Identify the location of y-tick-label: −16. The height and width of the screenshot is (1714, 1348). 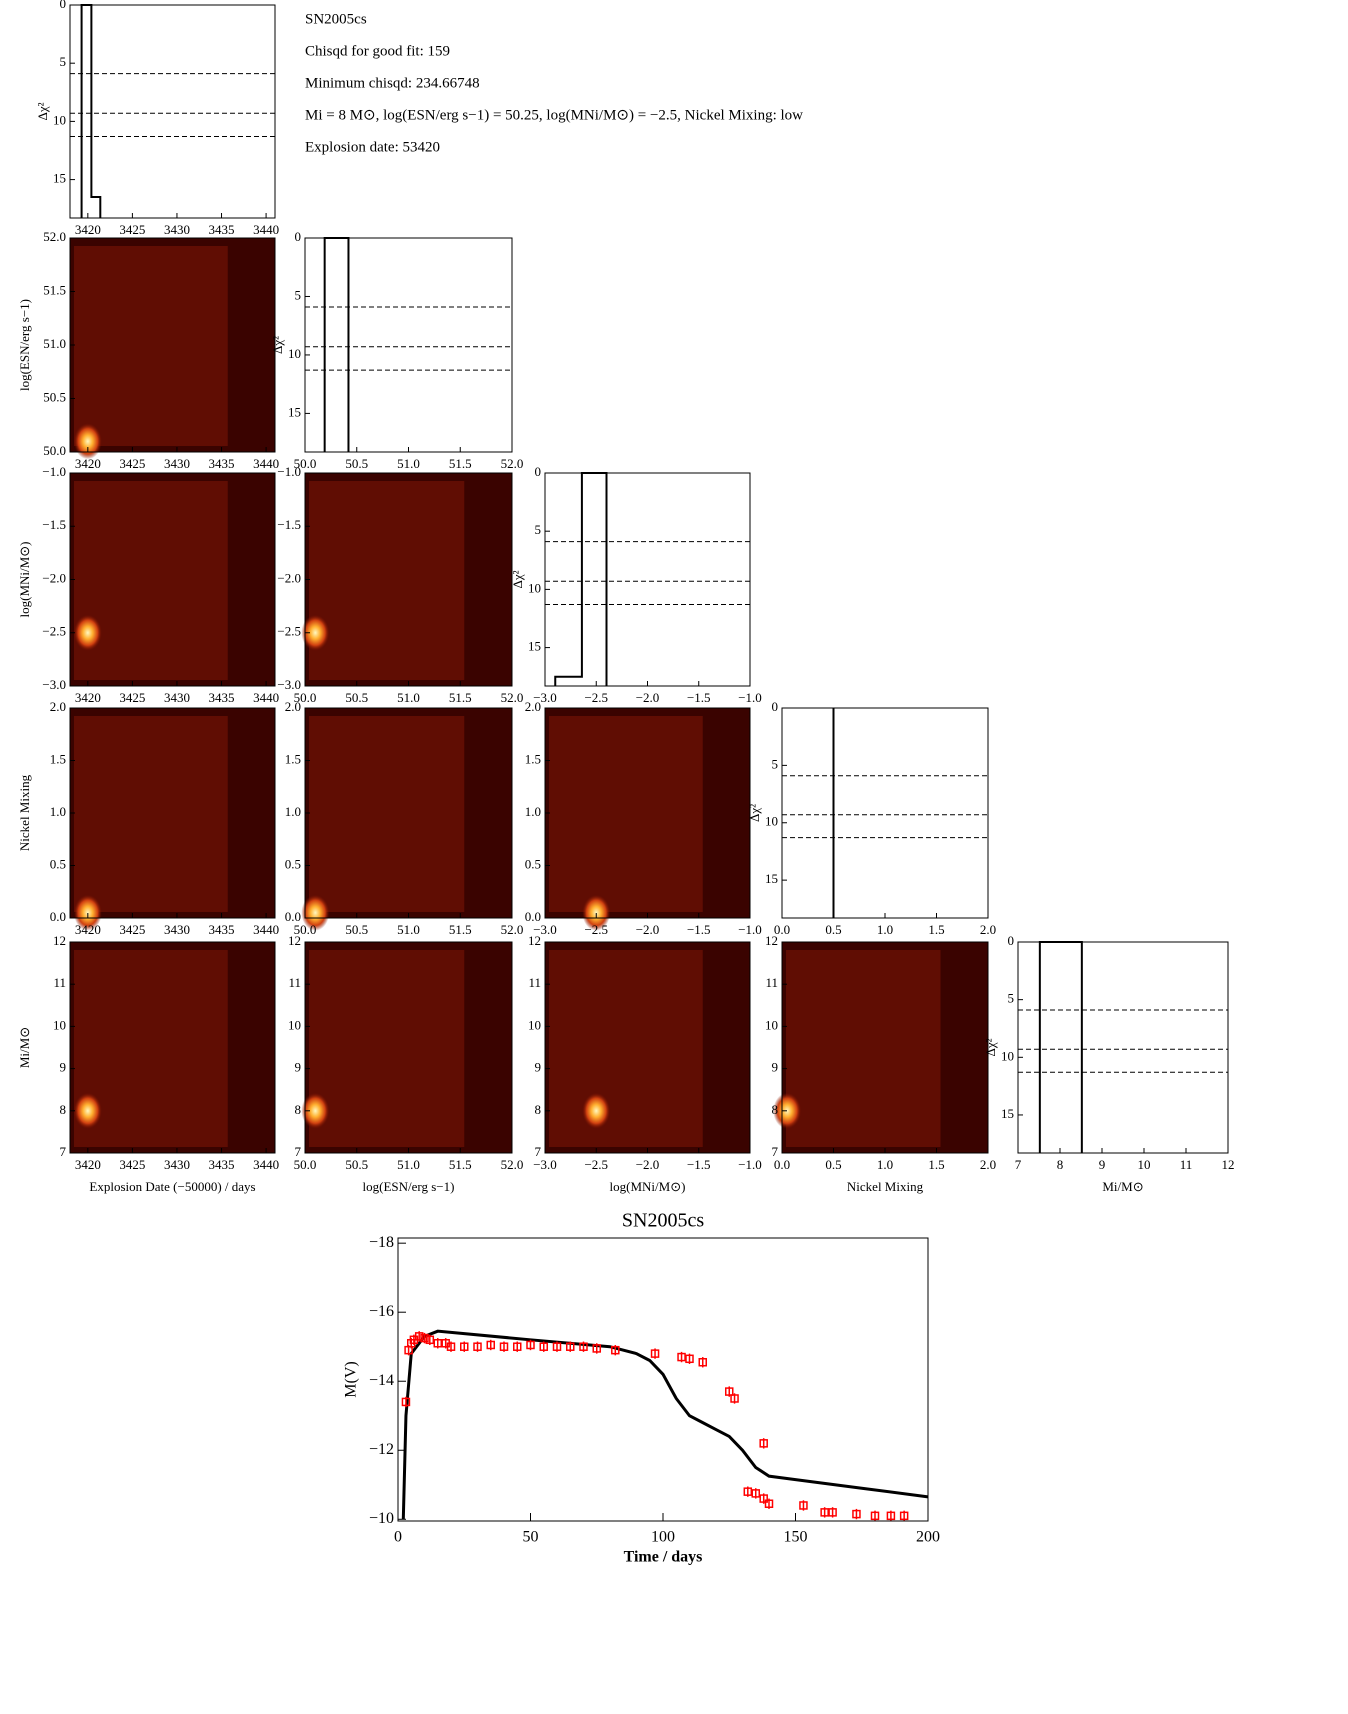
(381, 1311).